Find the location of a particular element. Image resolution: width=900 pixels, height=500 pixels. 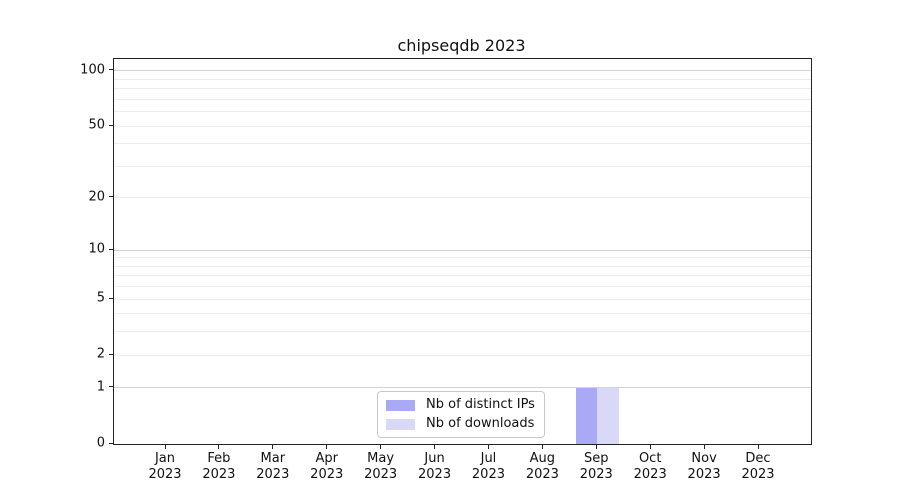

x-tick-label: Jan 2023 is located at coordinates (164, 467).